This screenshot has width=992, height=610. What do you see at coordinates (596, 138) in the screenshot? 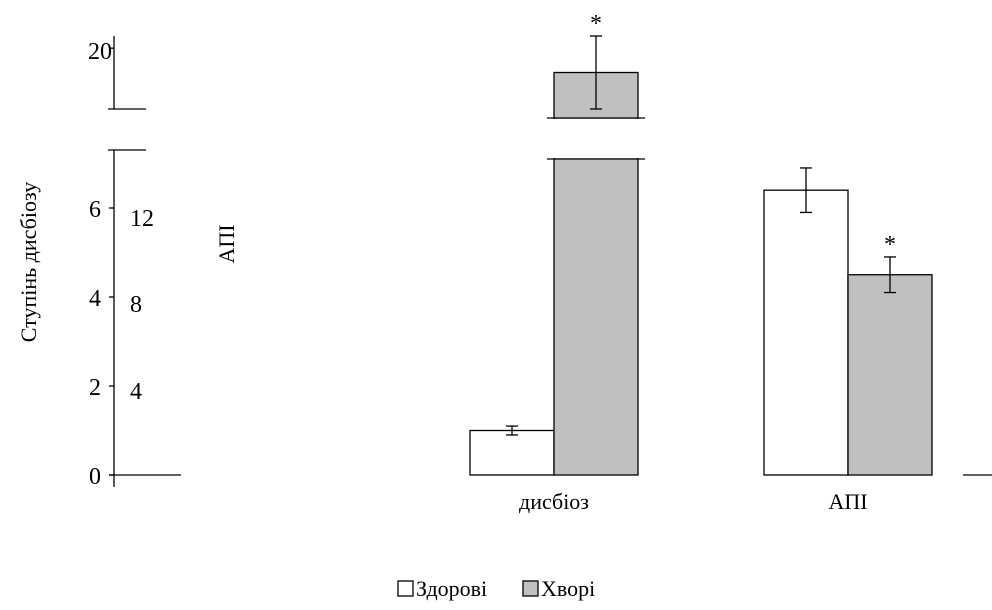
I see `bar-break-gap` at bounding box center [596, 138].